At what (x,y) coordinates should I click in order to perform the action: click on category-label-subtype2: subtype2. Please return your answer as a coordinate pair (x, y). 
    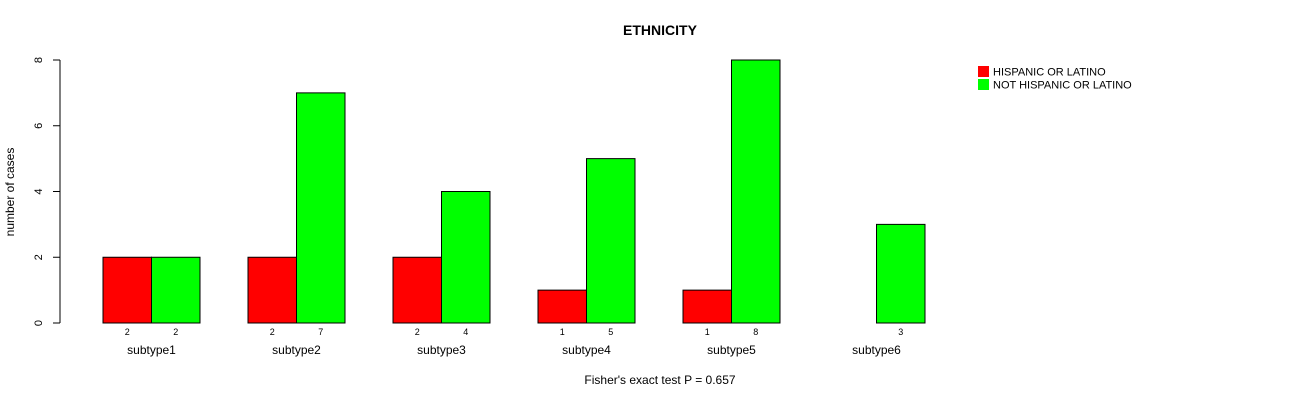
    Looking at the image, I should click on (296, 350).